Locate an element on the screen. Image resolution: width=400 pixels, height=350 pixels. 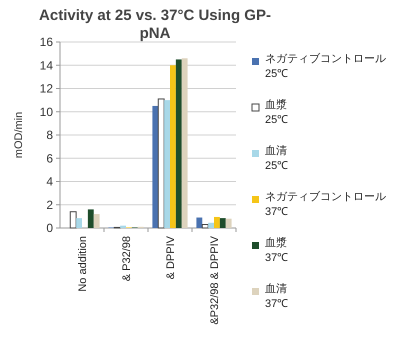
x-tick-label: & DPPIV is located at coordinates (171, 257).